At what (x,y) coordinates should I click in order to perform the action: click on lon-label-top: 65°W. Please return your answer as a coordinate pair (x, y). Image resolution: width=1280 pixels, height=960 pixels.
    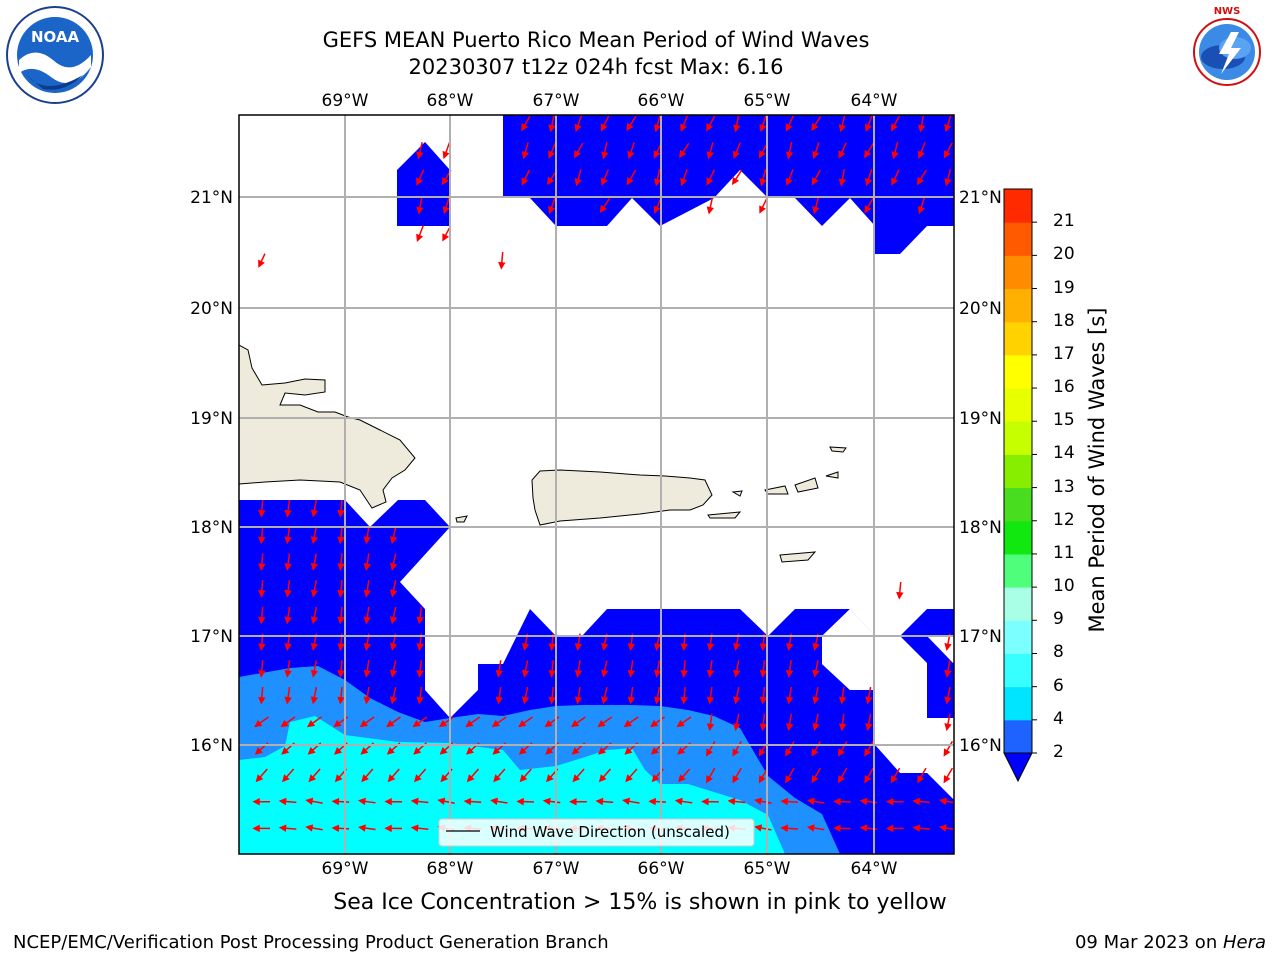
    Looking at the image, I should click on (767, 101).